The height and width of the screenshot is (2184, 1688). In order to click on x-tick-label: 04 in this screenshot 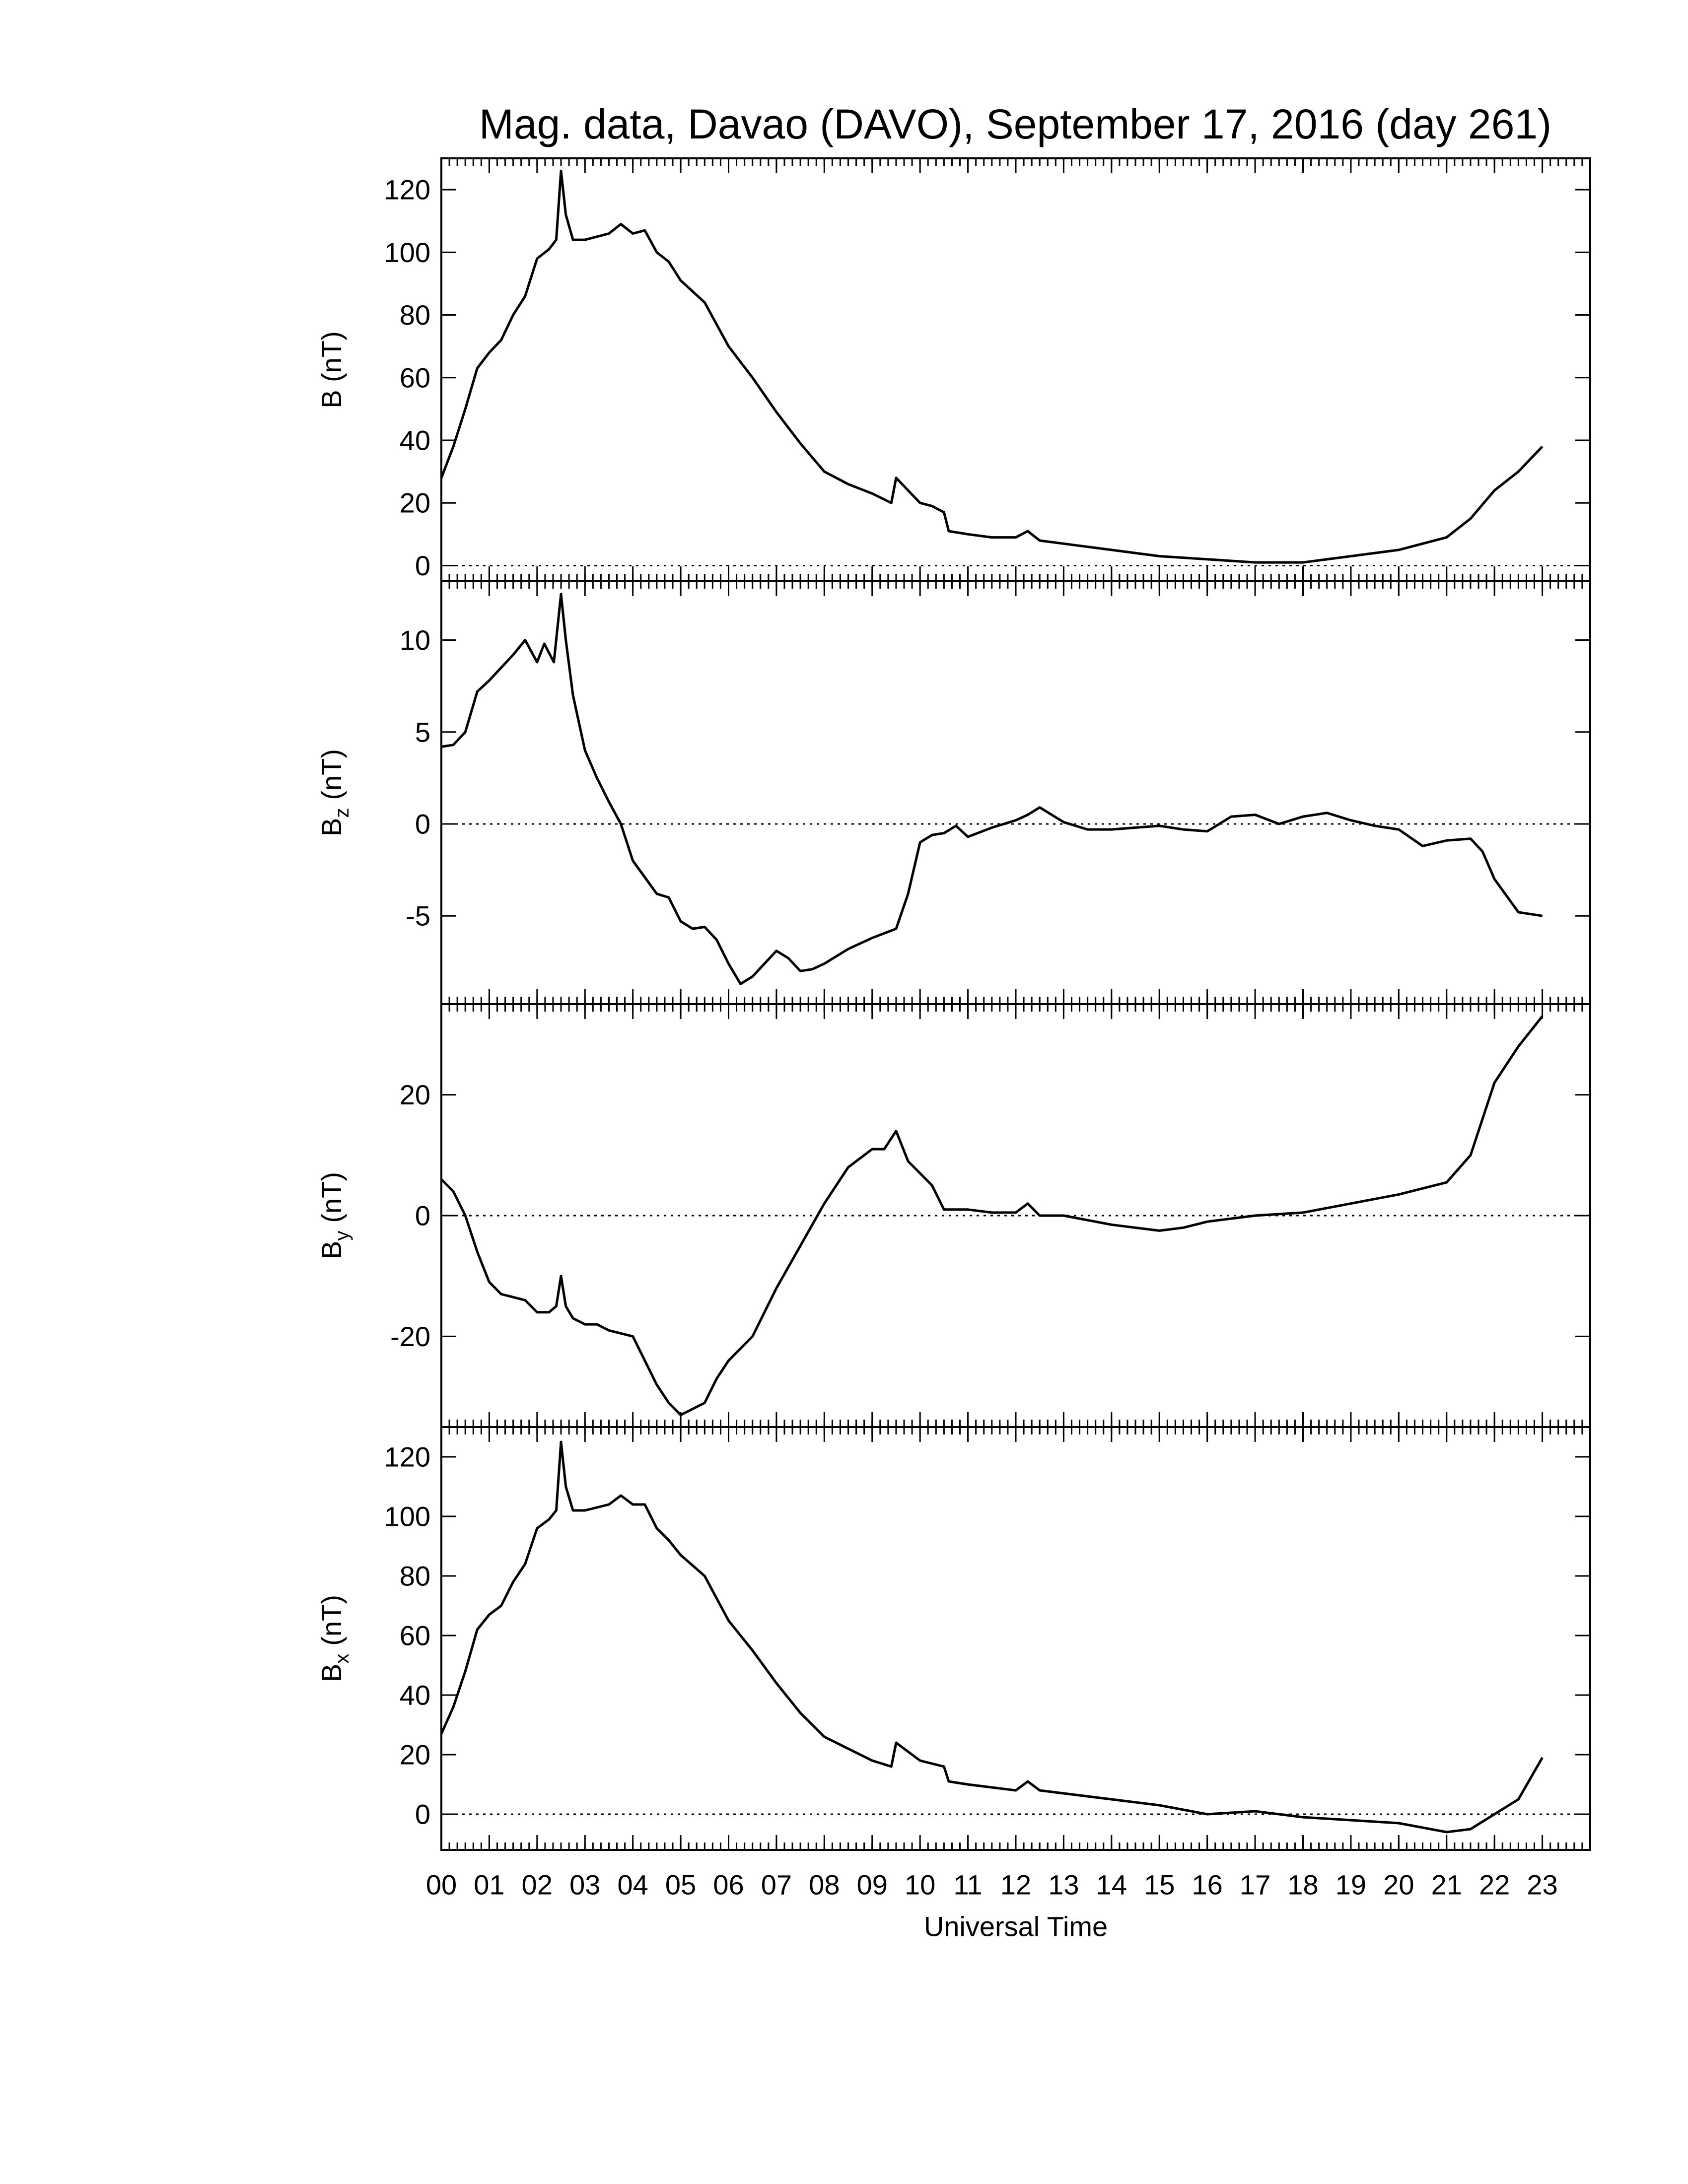, I will do `click(633, 1885)`.